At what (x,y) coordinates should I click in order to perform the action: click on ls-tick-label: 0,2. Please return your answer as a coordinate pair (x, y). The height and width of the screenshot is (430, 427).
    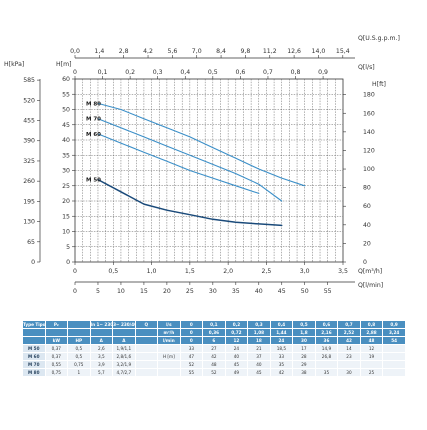
    Looking at the image, I should click on (130, 72).